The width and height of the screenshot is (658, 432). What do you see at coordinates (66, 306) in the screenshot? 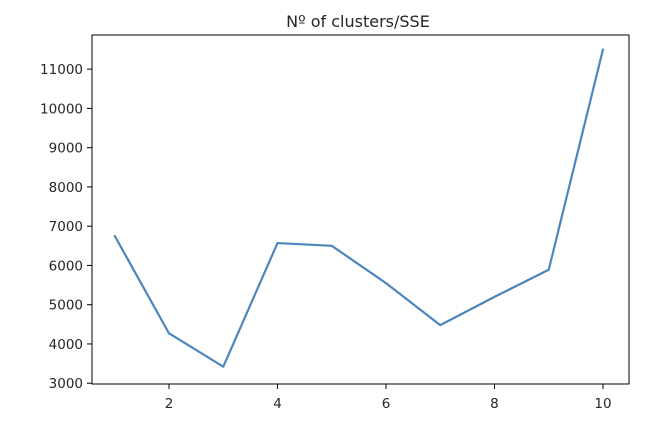
I see `y-tick-label: 5000` at bounding box center [66, 306].